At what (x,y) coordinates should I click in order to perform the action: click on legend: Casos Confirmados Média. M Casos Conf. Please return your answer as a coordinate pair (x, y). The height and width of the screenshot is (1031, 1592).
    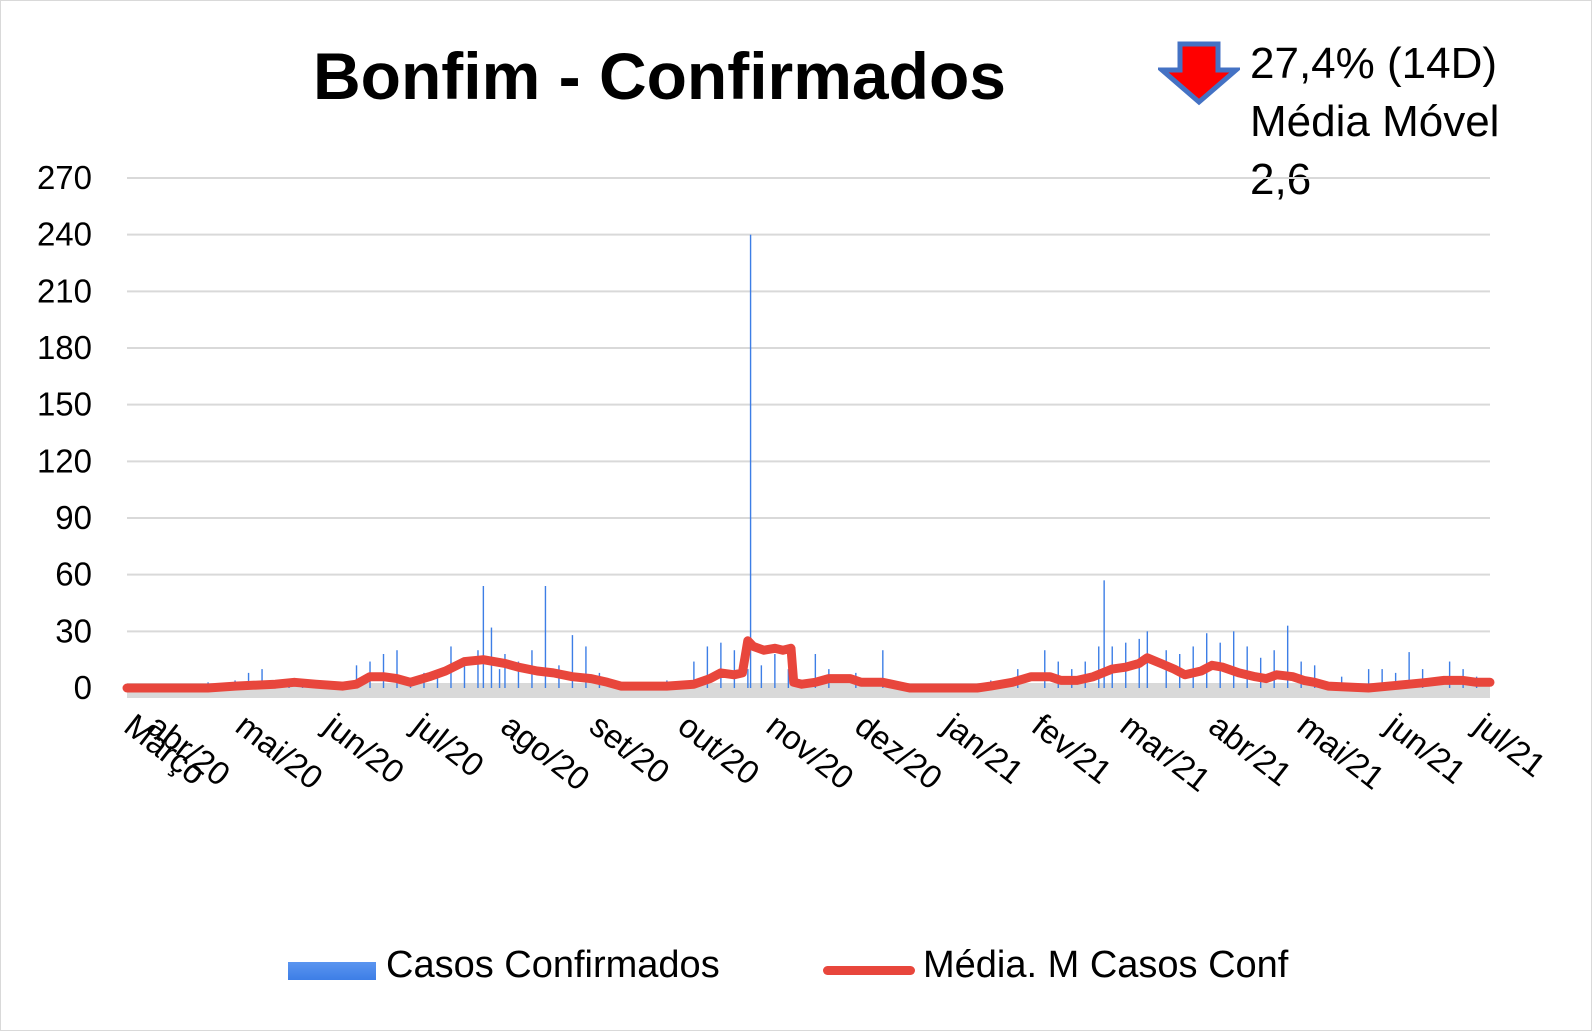
    Looking at the image, I should click on (796, 969).